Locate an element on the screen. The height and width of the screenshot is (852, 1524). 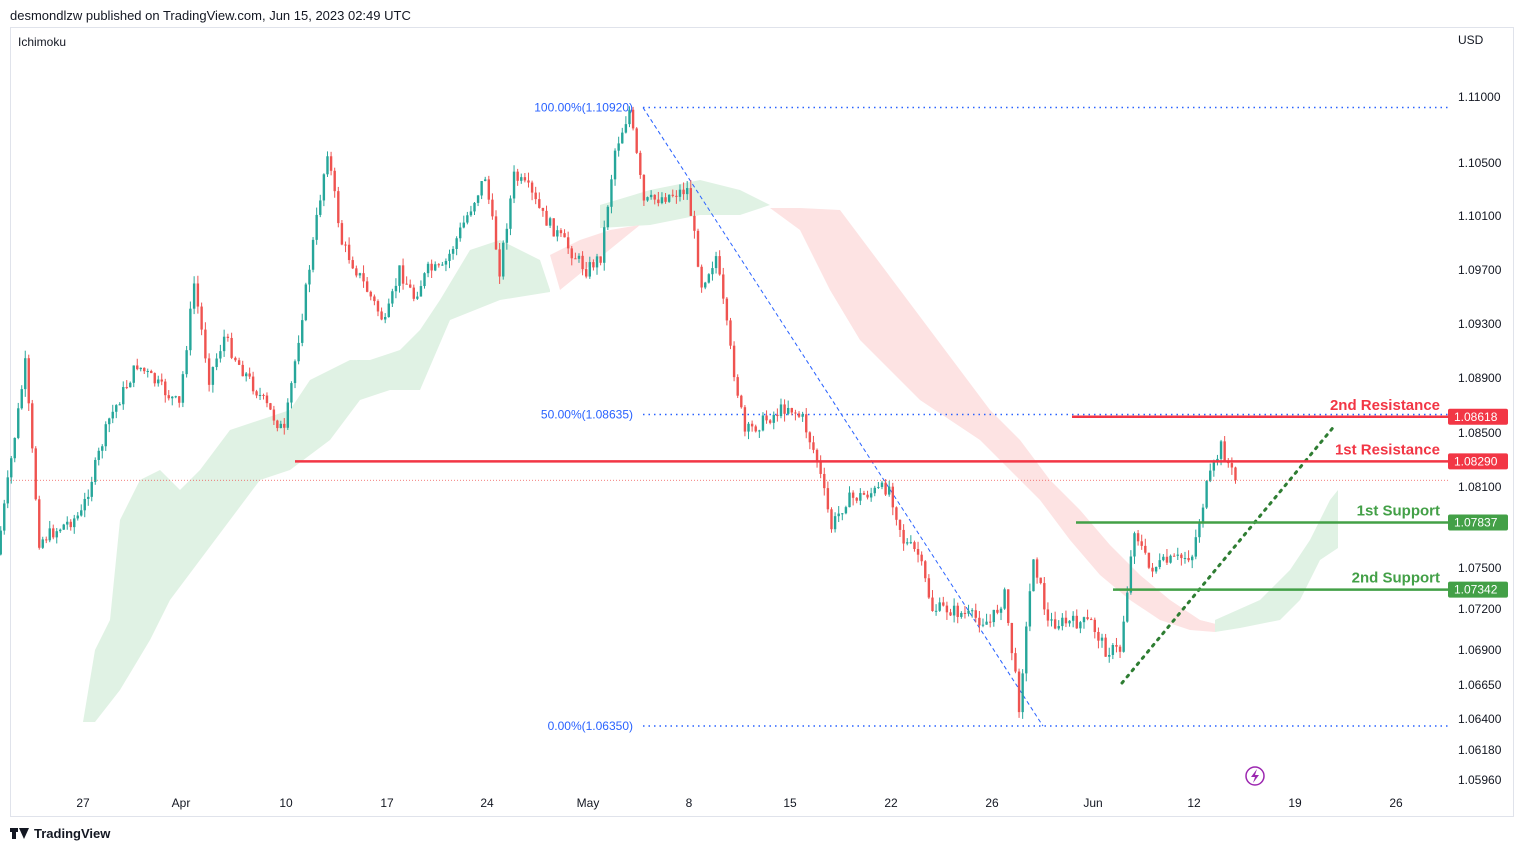
svg-text: 1.07837 is located at coordinates (1476, 523).